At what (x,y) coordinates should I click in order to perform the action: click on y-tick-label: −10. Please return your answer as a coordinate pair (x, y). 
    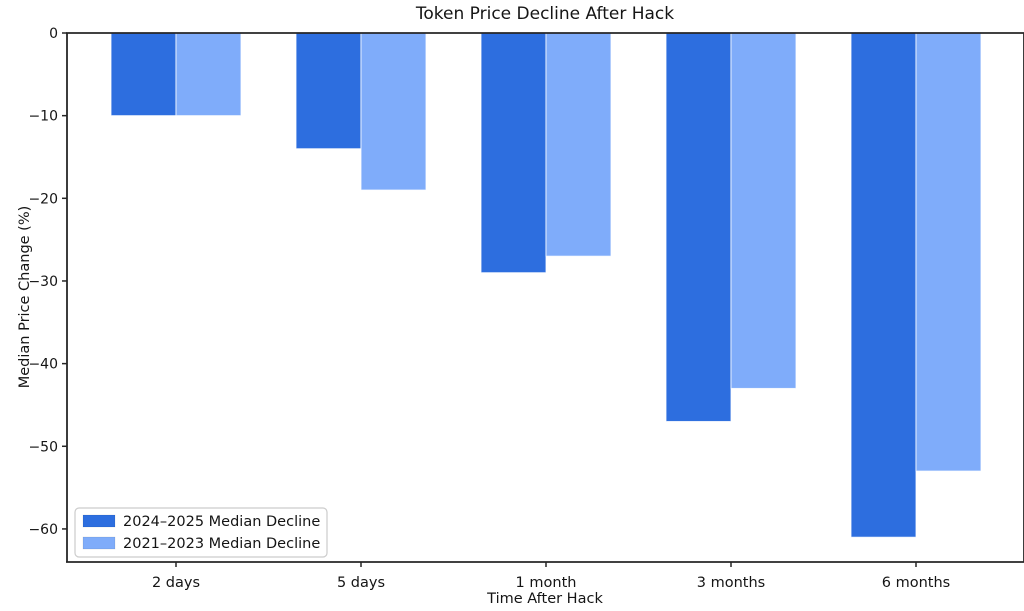
    Looking at the image, I should click on (43, 117).